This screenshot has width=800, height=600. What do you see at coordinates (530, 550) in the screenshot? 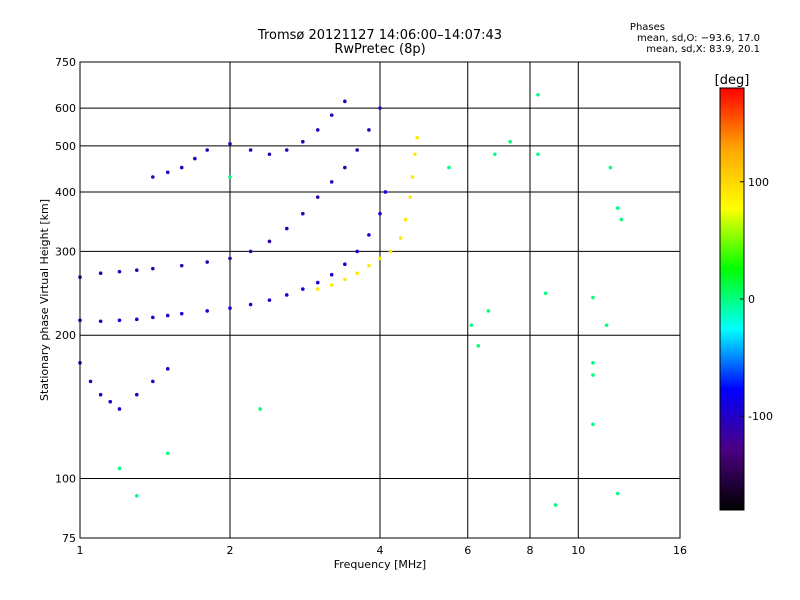
I see `x-tick-label: 8` at bounding box center [530, 550].